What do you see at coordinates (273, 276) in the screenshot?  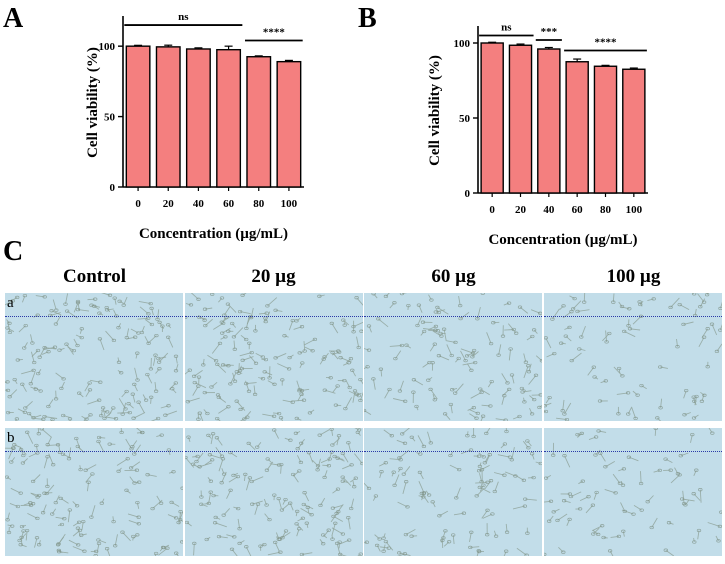 I see `column-header-20ug: 20 µg` at bounding box center [273, 276].